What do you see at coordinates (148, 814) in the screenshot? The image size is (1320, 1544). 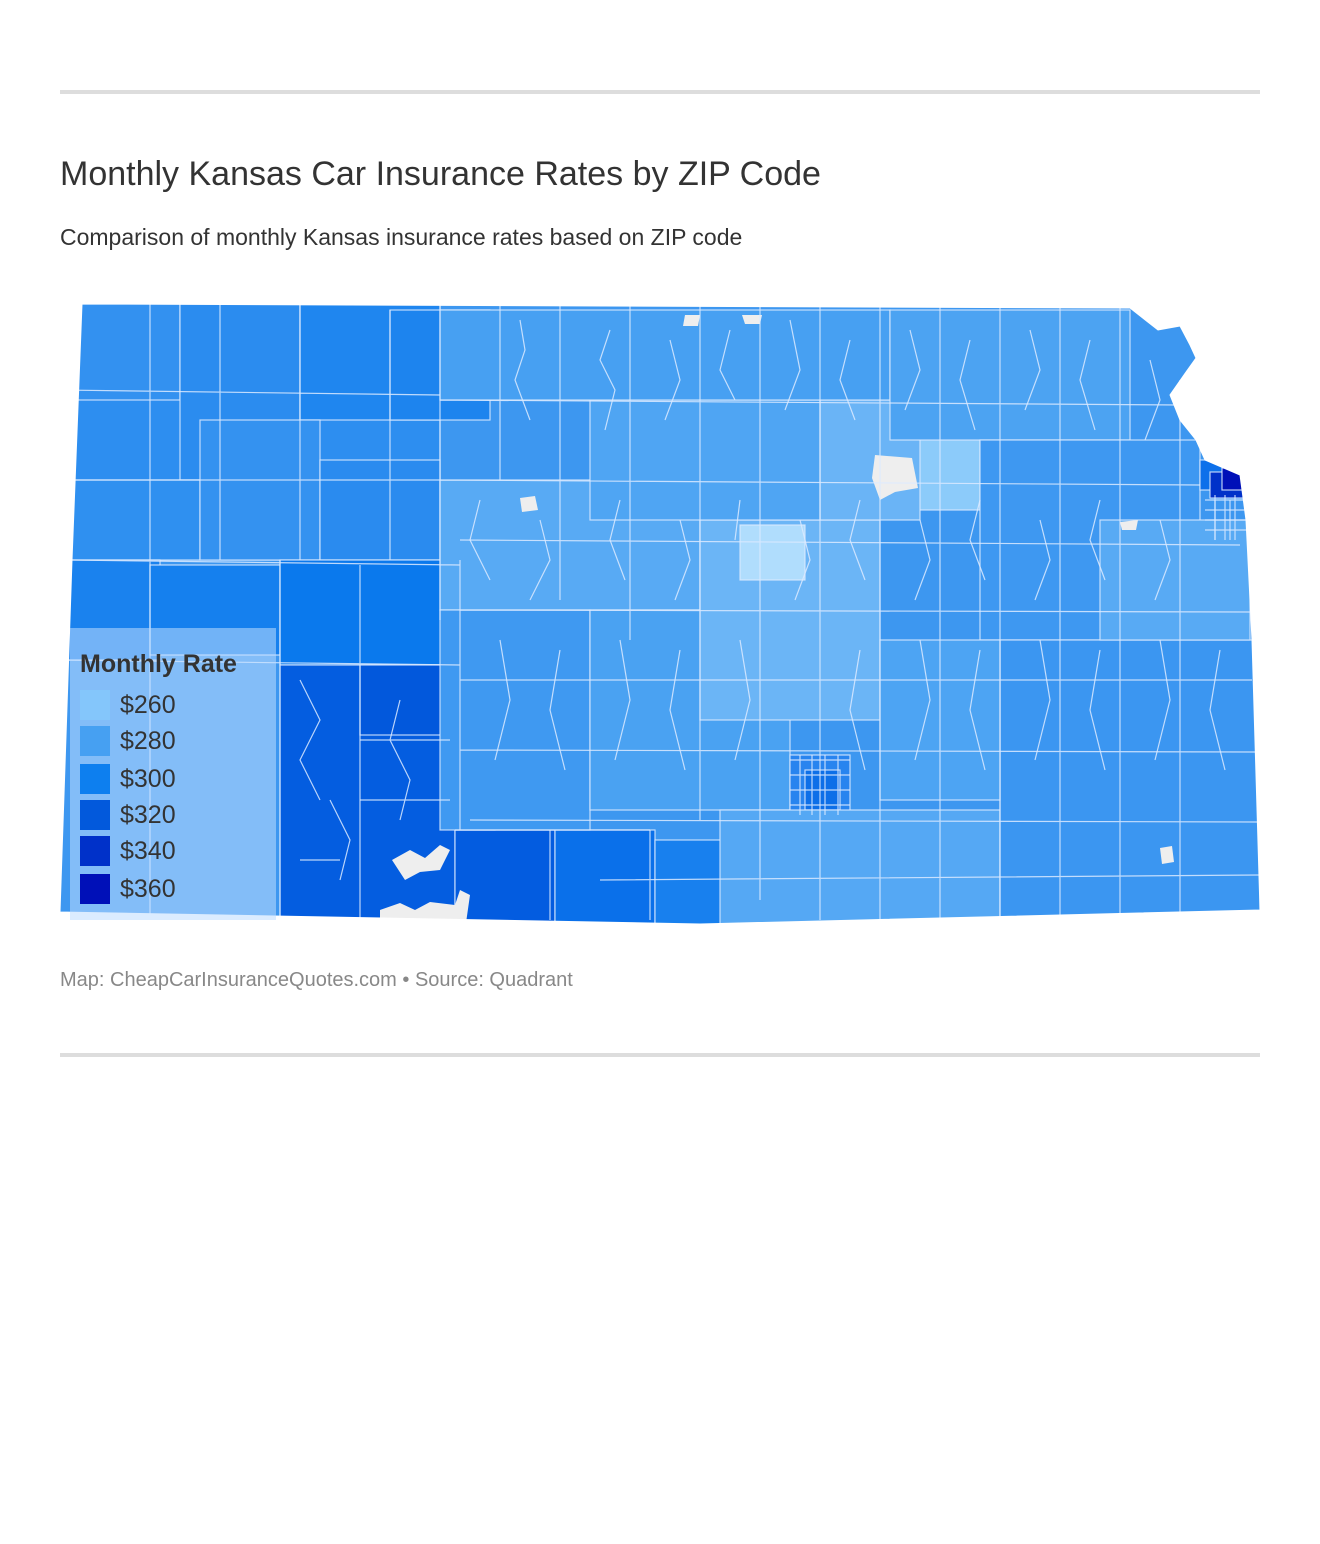 I see `legend-label: $320` at bounding box center [148, 814].